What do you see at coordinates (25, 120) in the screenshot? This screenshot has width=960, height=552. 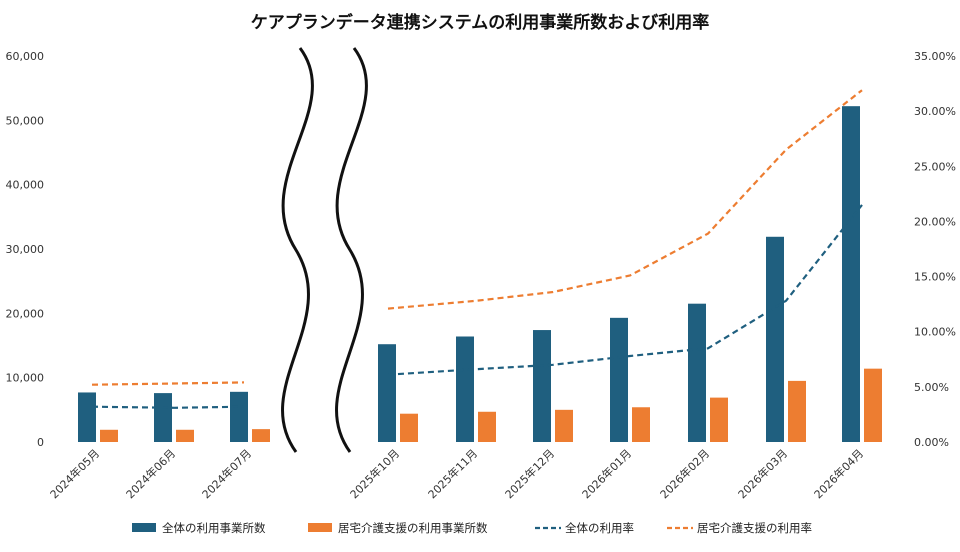 I see `left-axis-tick-label: 50,000` at bounding box center [25, 120].